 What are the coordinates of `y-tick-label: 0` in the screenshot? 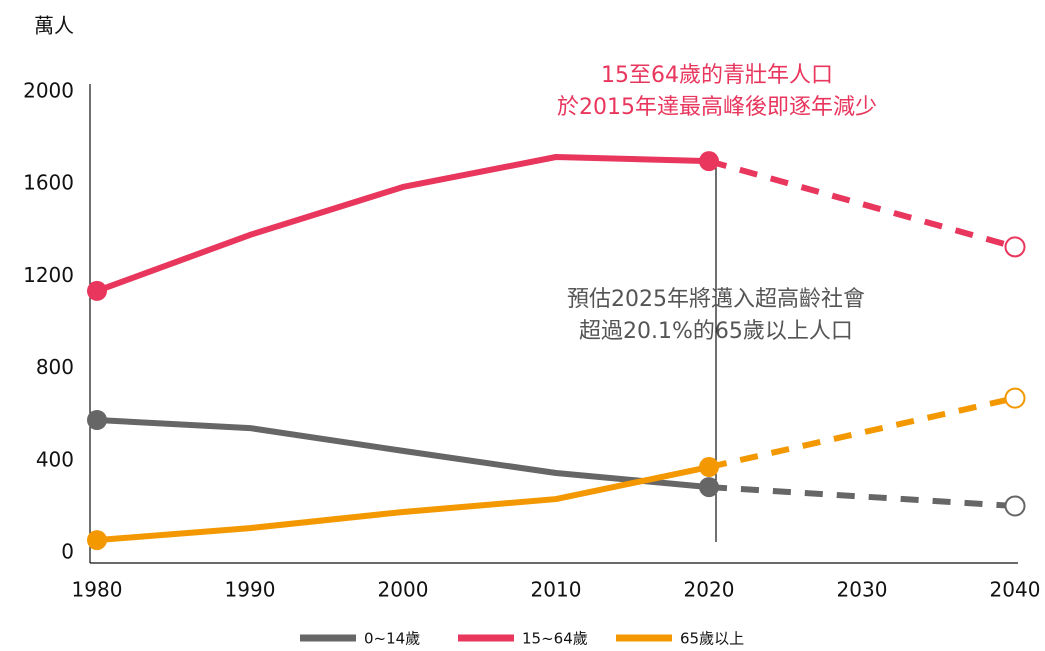 It's located at (67, 552).